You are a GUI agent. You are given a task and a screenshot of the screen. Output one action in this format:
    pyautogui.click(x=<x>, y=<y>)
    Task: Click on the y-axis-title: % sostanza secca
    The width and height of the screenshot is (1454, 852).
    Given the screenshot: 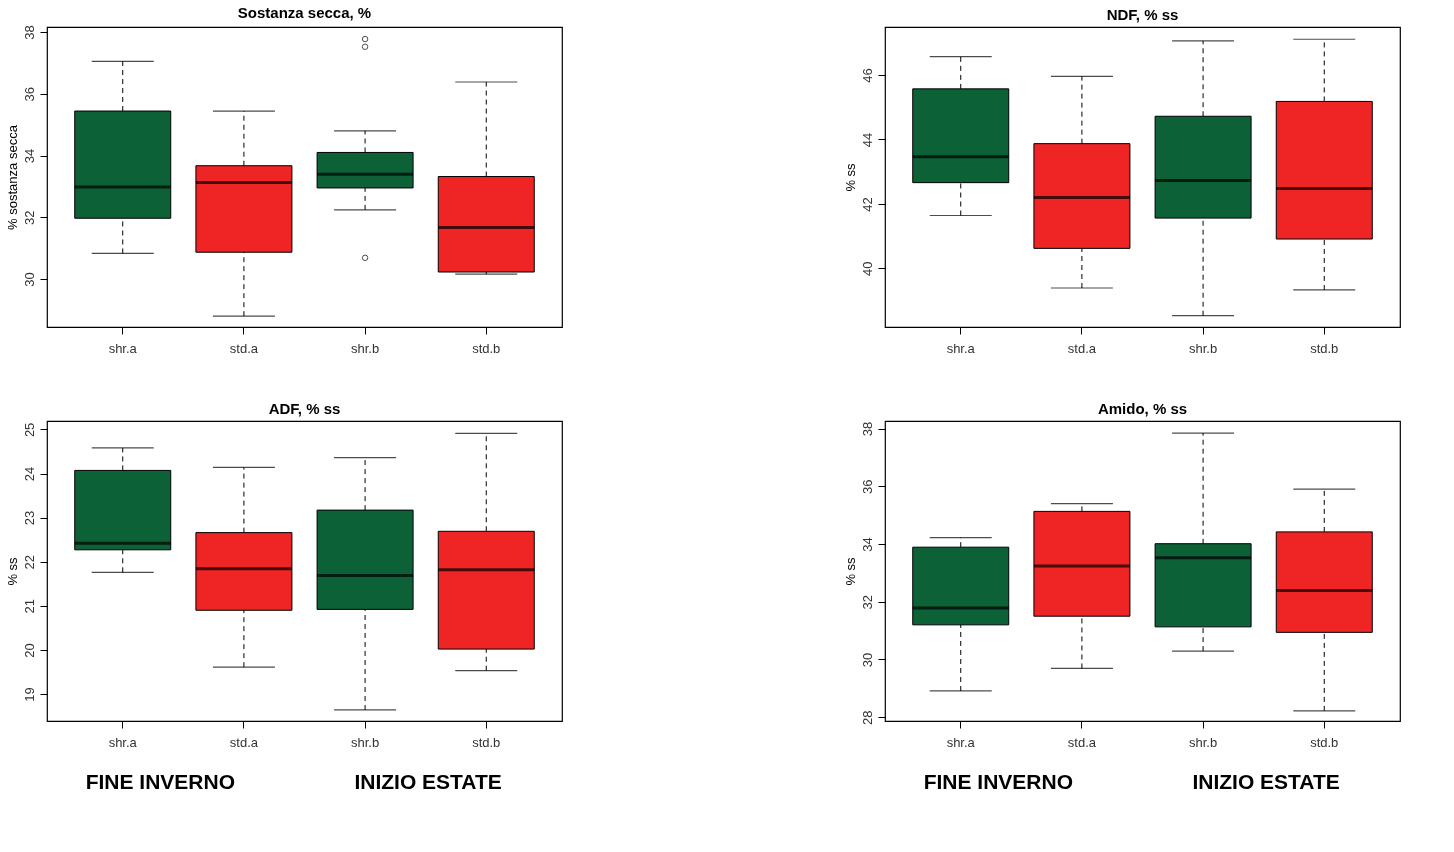 What is the action you would take?
    pyautogui.click(x=12, y=177)
    